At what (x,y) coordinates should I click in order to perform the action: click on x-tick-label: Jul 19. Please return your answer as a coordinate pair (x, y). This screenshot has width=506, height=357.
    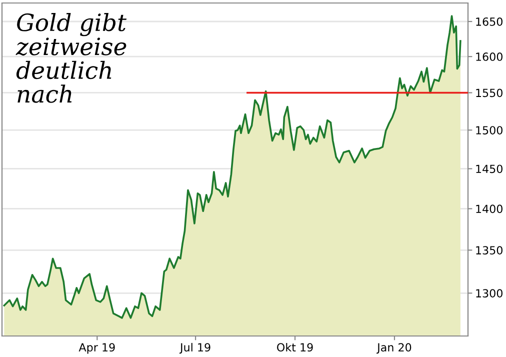
    Looking at the image, I should click on (194, 348).